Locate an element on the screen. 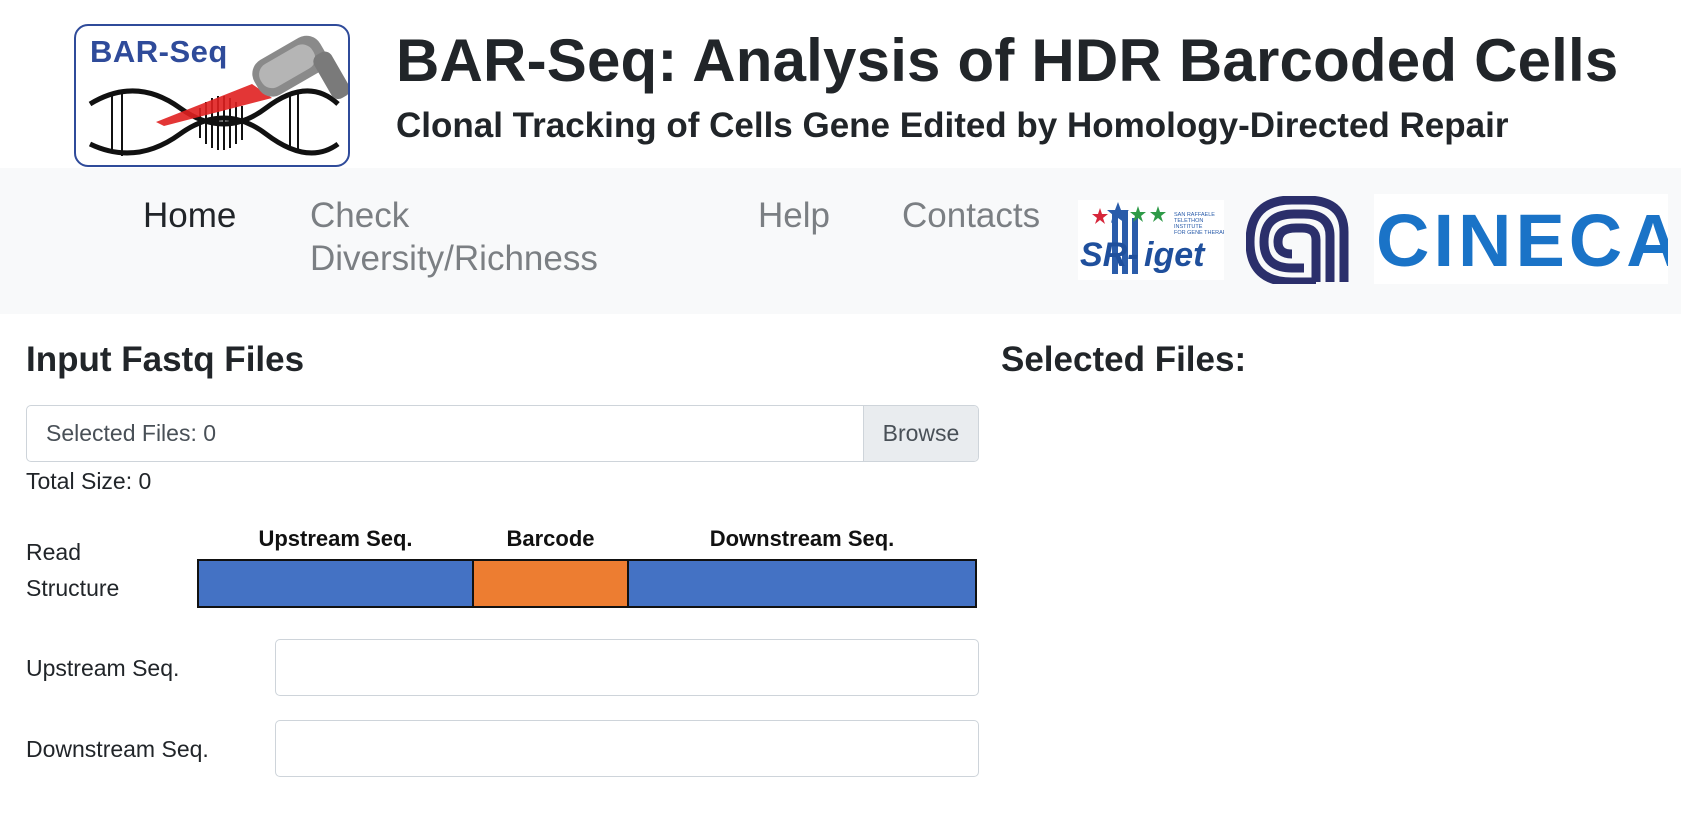  cineca-logo: CINECA is located at coordinates (1527, 239).